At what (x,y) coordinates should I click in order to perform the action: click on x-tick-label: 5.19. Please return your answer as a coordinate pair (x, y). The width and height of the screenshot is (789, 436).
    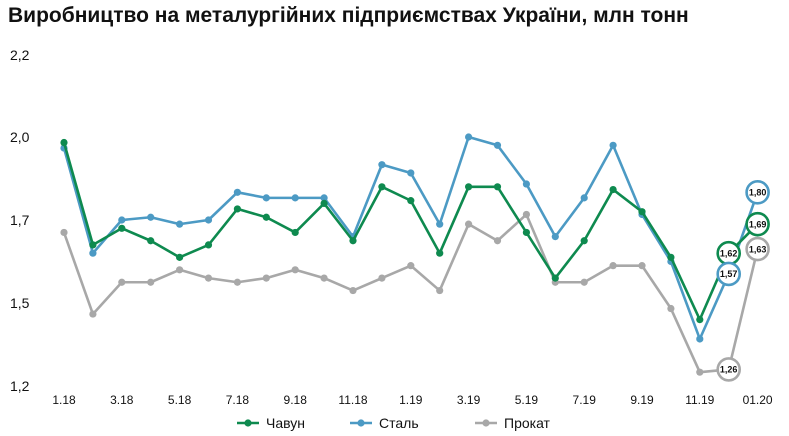
    Looking at the image, I should click on (527, 400).